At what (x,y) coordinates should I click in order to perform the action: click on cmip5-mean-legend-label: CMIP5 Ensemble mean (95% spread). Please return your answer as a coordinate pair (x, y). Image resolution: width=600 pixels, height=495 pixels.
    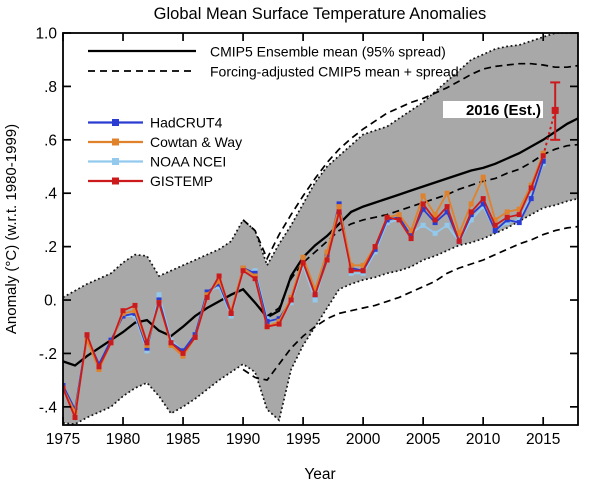
    Looking at the image, I should click on (328, 52).